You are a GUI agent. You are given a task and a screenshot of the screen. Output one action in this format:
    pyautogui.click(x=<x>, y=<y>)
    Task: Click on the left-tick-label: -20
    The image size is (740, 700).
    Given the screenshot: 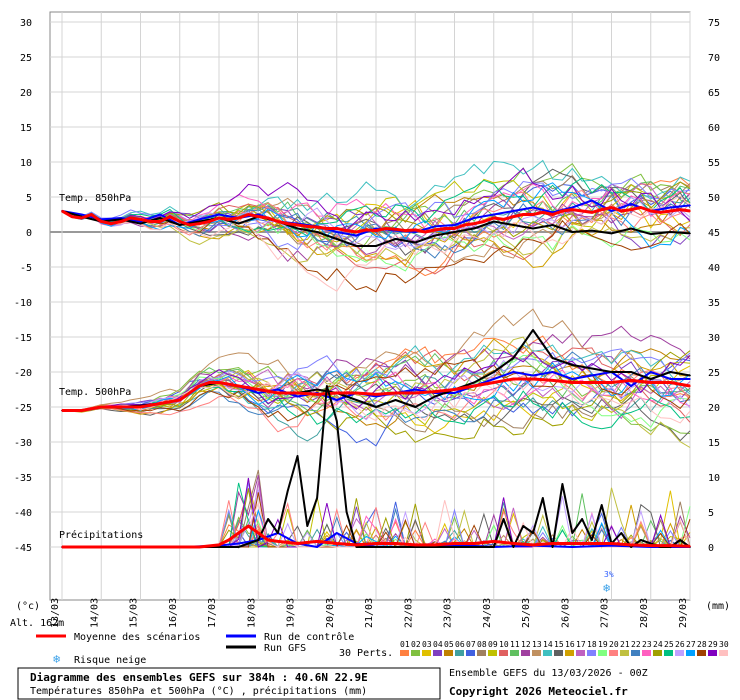 What is the action you would take?
    pyautogui.click(x=23, y=373)
    